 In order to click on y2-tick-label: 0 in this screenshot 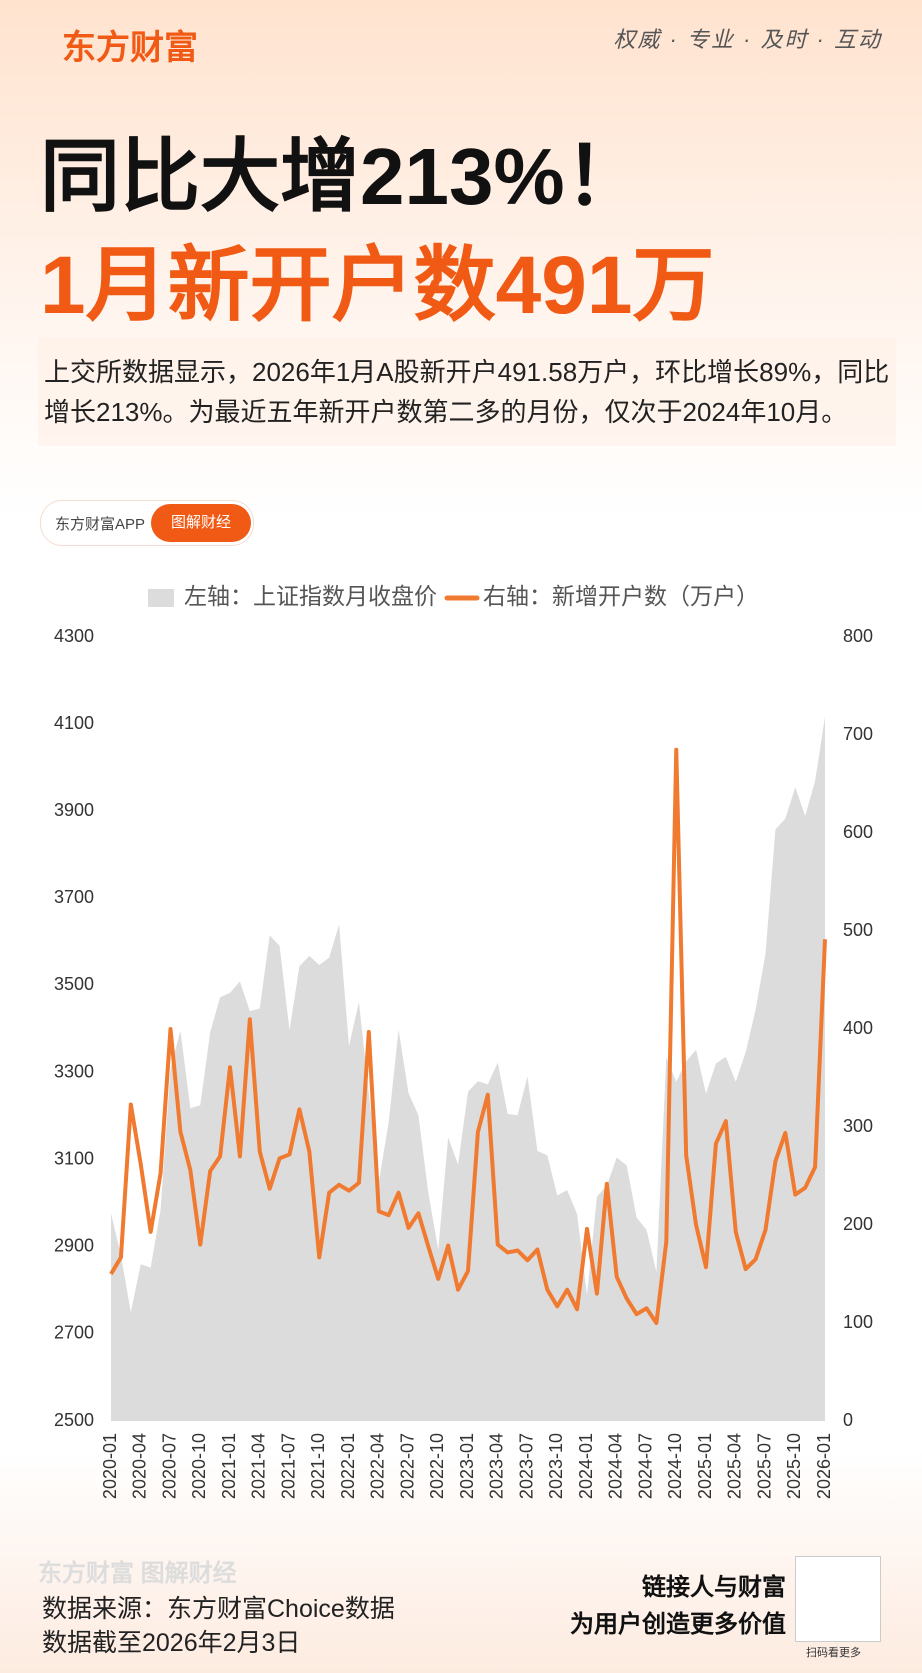, I will do `click(848, 1420)`.